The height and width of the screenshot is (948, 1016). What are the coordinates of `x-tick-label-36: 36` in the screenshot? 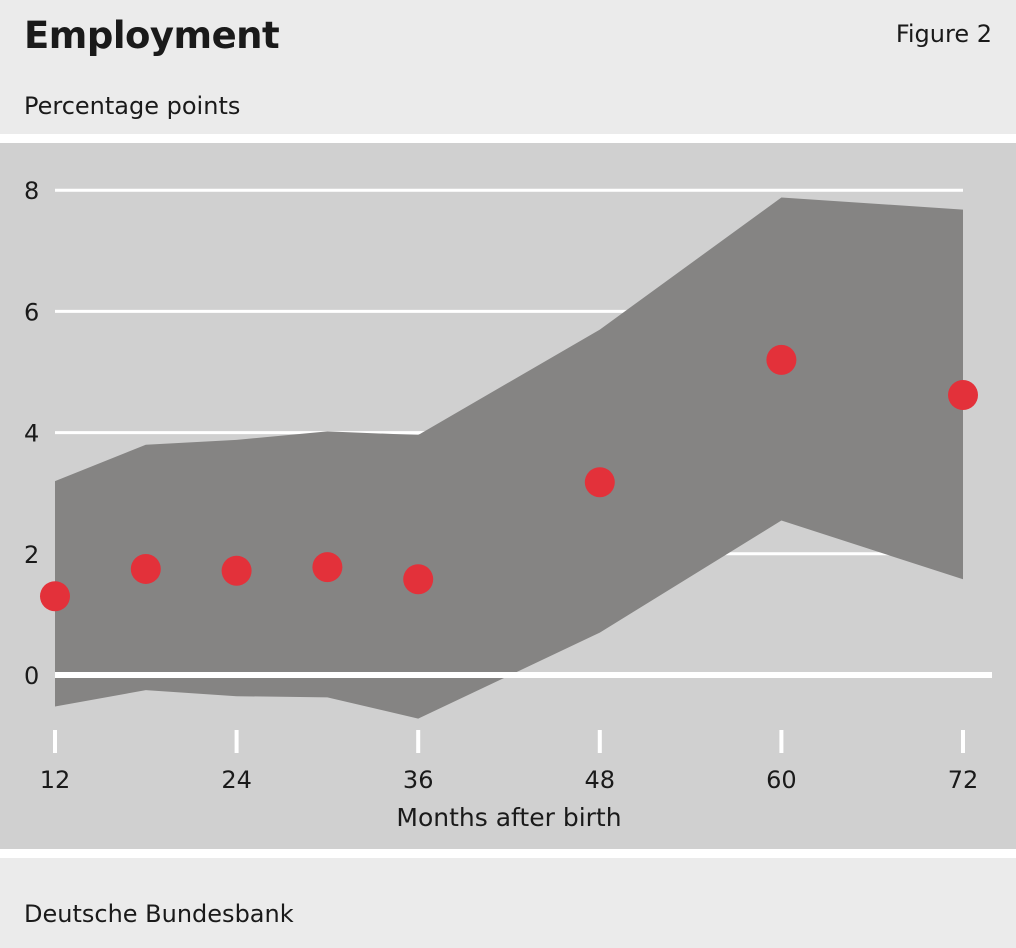 It's located at (418, 780).